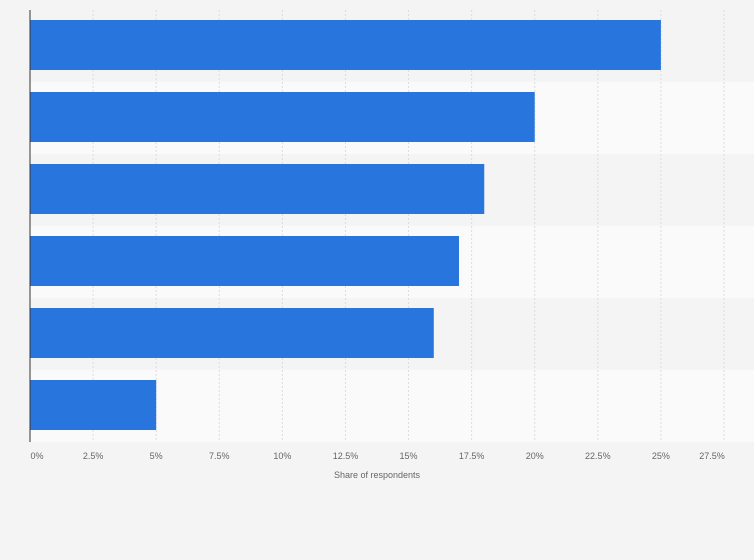 This screenshot has width=754, height=560. What do you see at coordinates (598, 456) in the screenshot?
I see `x-tick-label: 22.5%` at bounding box center [598, 456].